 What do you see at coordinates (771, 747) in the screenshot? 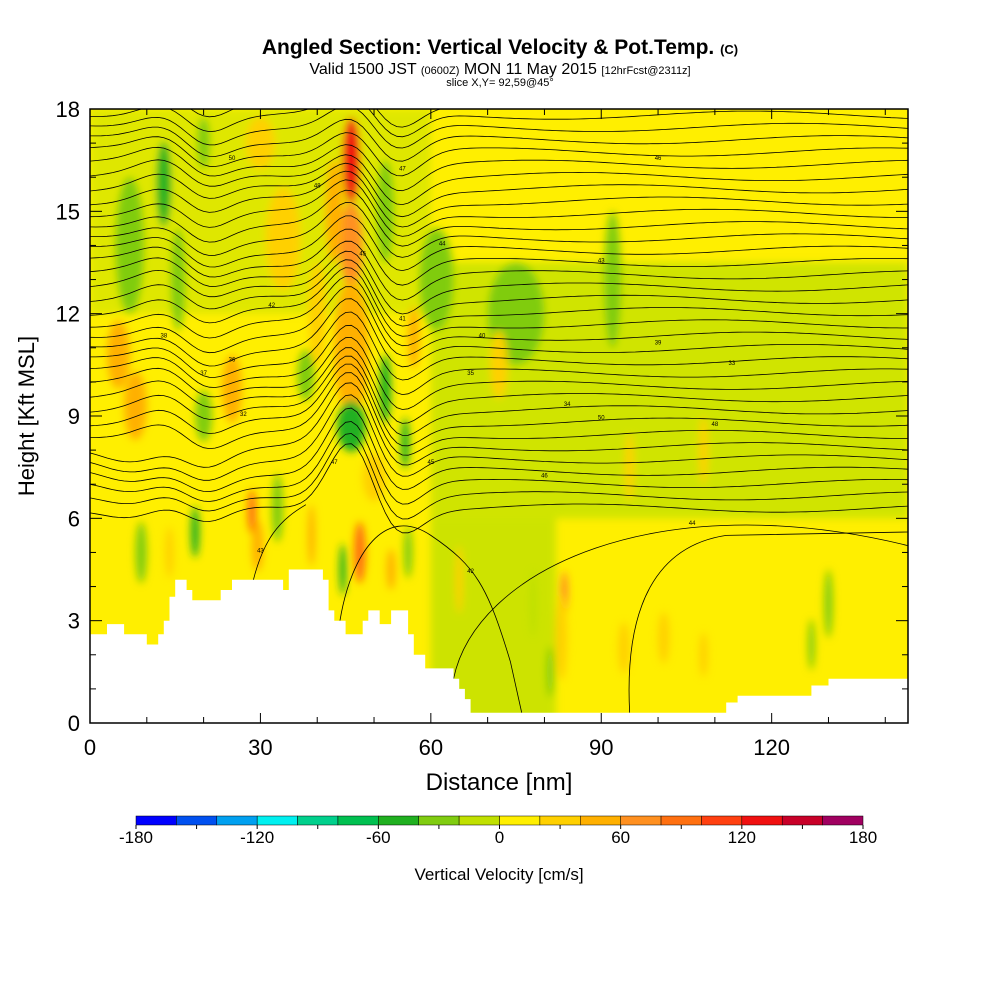
I see `x-tick-label: 120` at bounding box center [771, 747].